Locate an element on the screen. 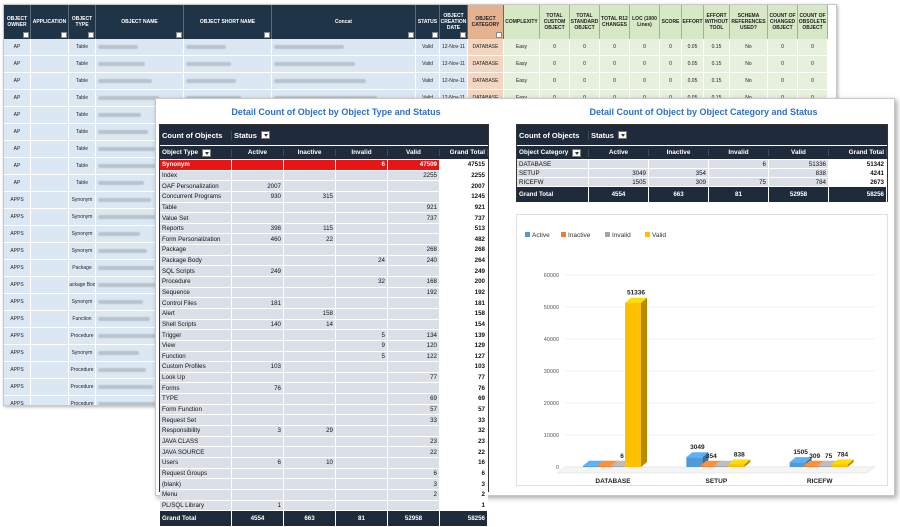  row-field-label: Object Type is located at coordinates (196, 152).